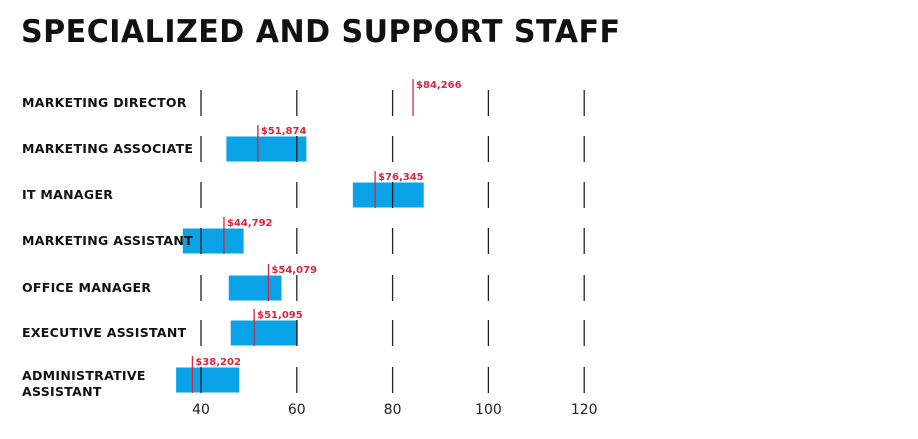  I want to click on x-tick-label: 120, so click(584, 410).